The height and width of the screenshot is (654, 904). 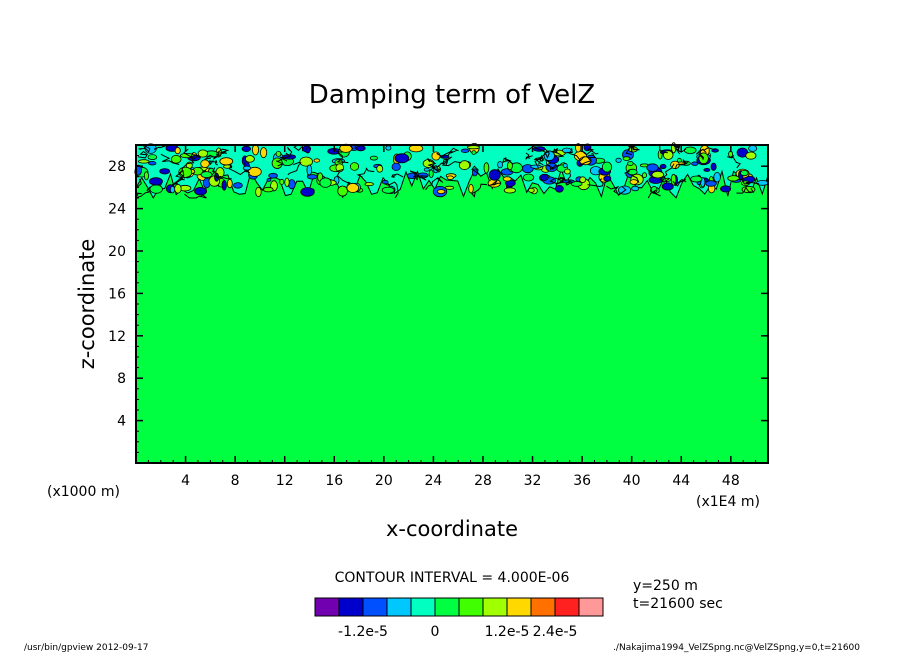 I want to click on x-tick-label: 48, so click(x=731, y=481).